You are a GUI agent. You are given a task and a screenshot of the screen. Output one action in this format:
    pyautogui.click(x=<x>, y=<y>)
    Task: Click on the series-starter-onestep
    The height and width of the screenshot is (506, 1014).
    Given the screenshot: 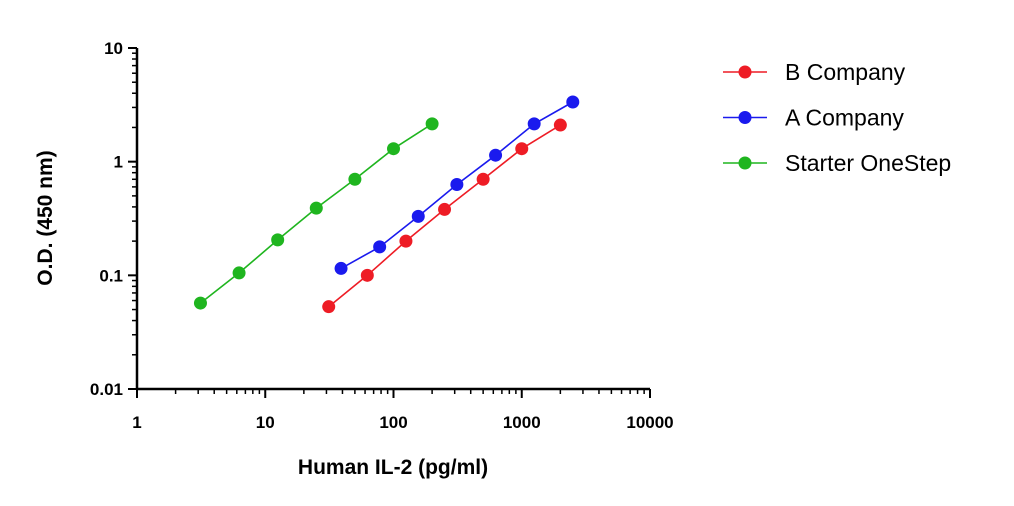 What is the action you would take?
    pyautogui.click(x=316, y=213)
    